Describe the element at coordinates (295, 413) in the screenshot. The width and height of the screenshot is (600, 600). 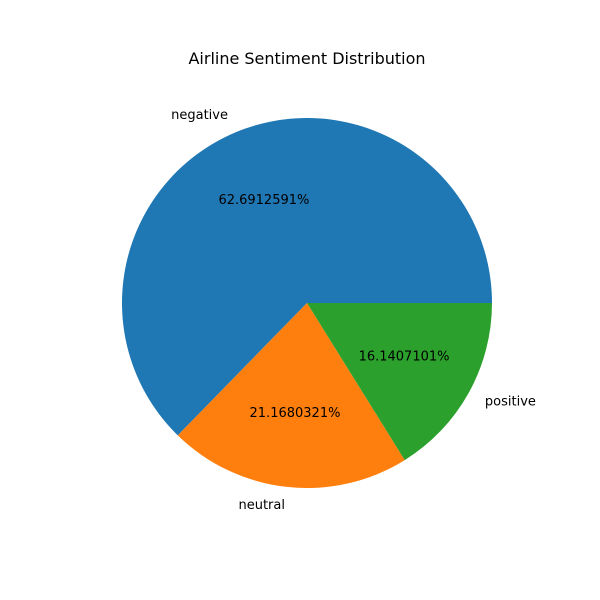
I see `slice-percent-neutral: 21.1680321%` at that location.